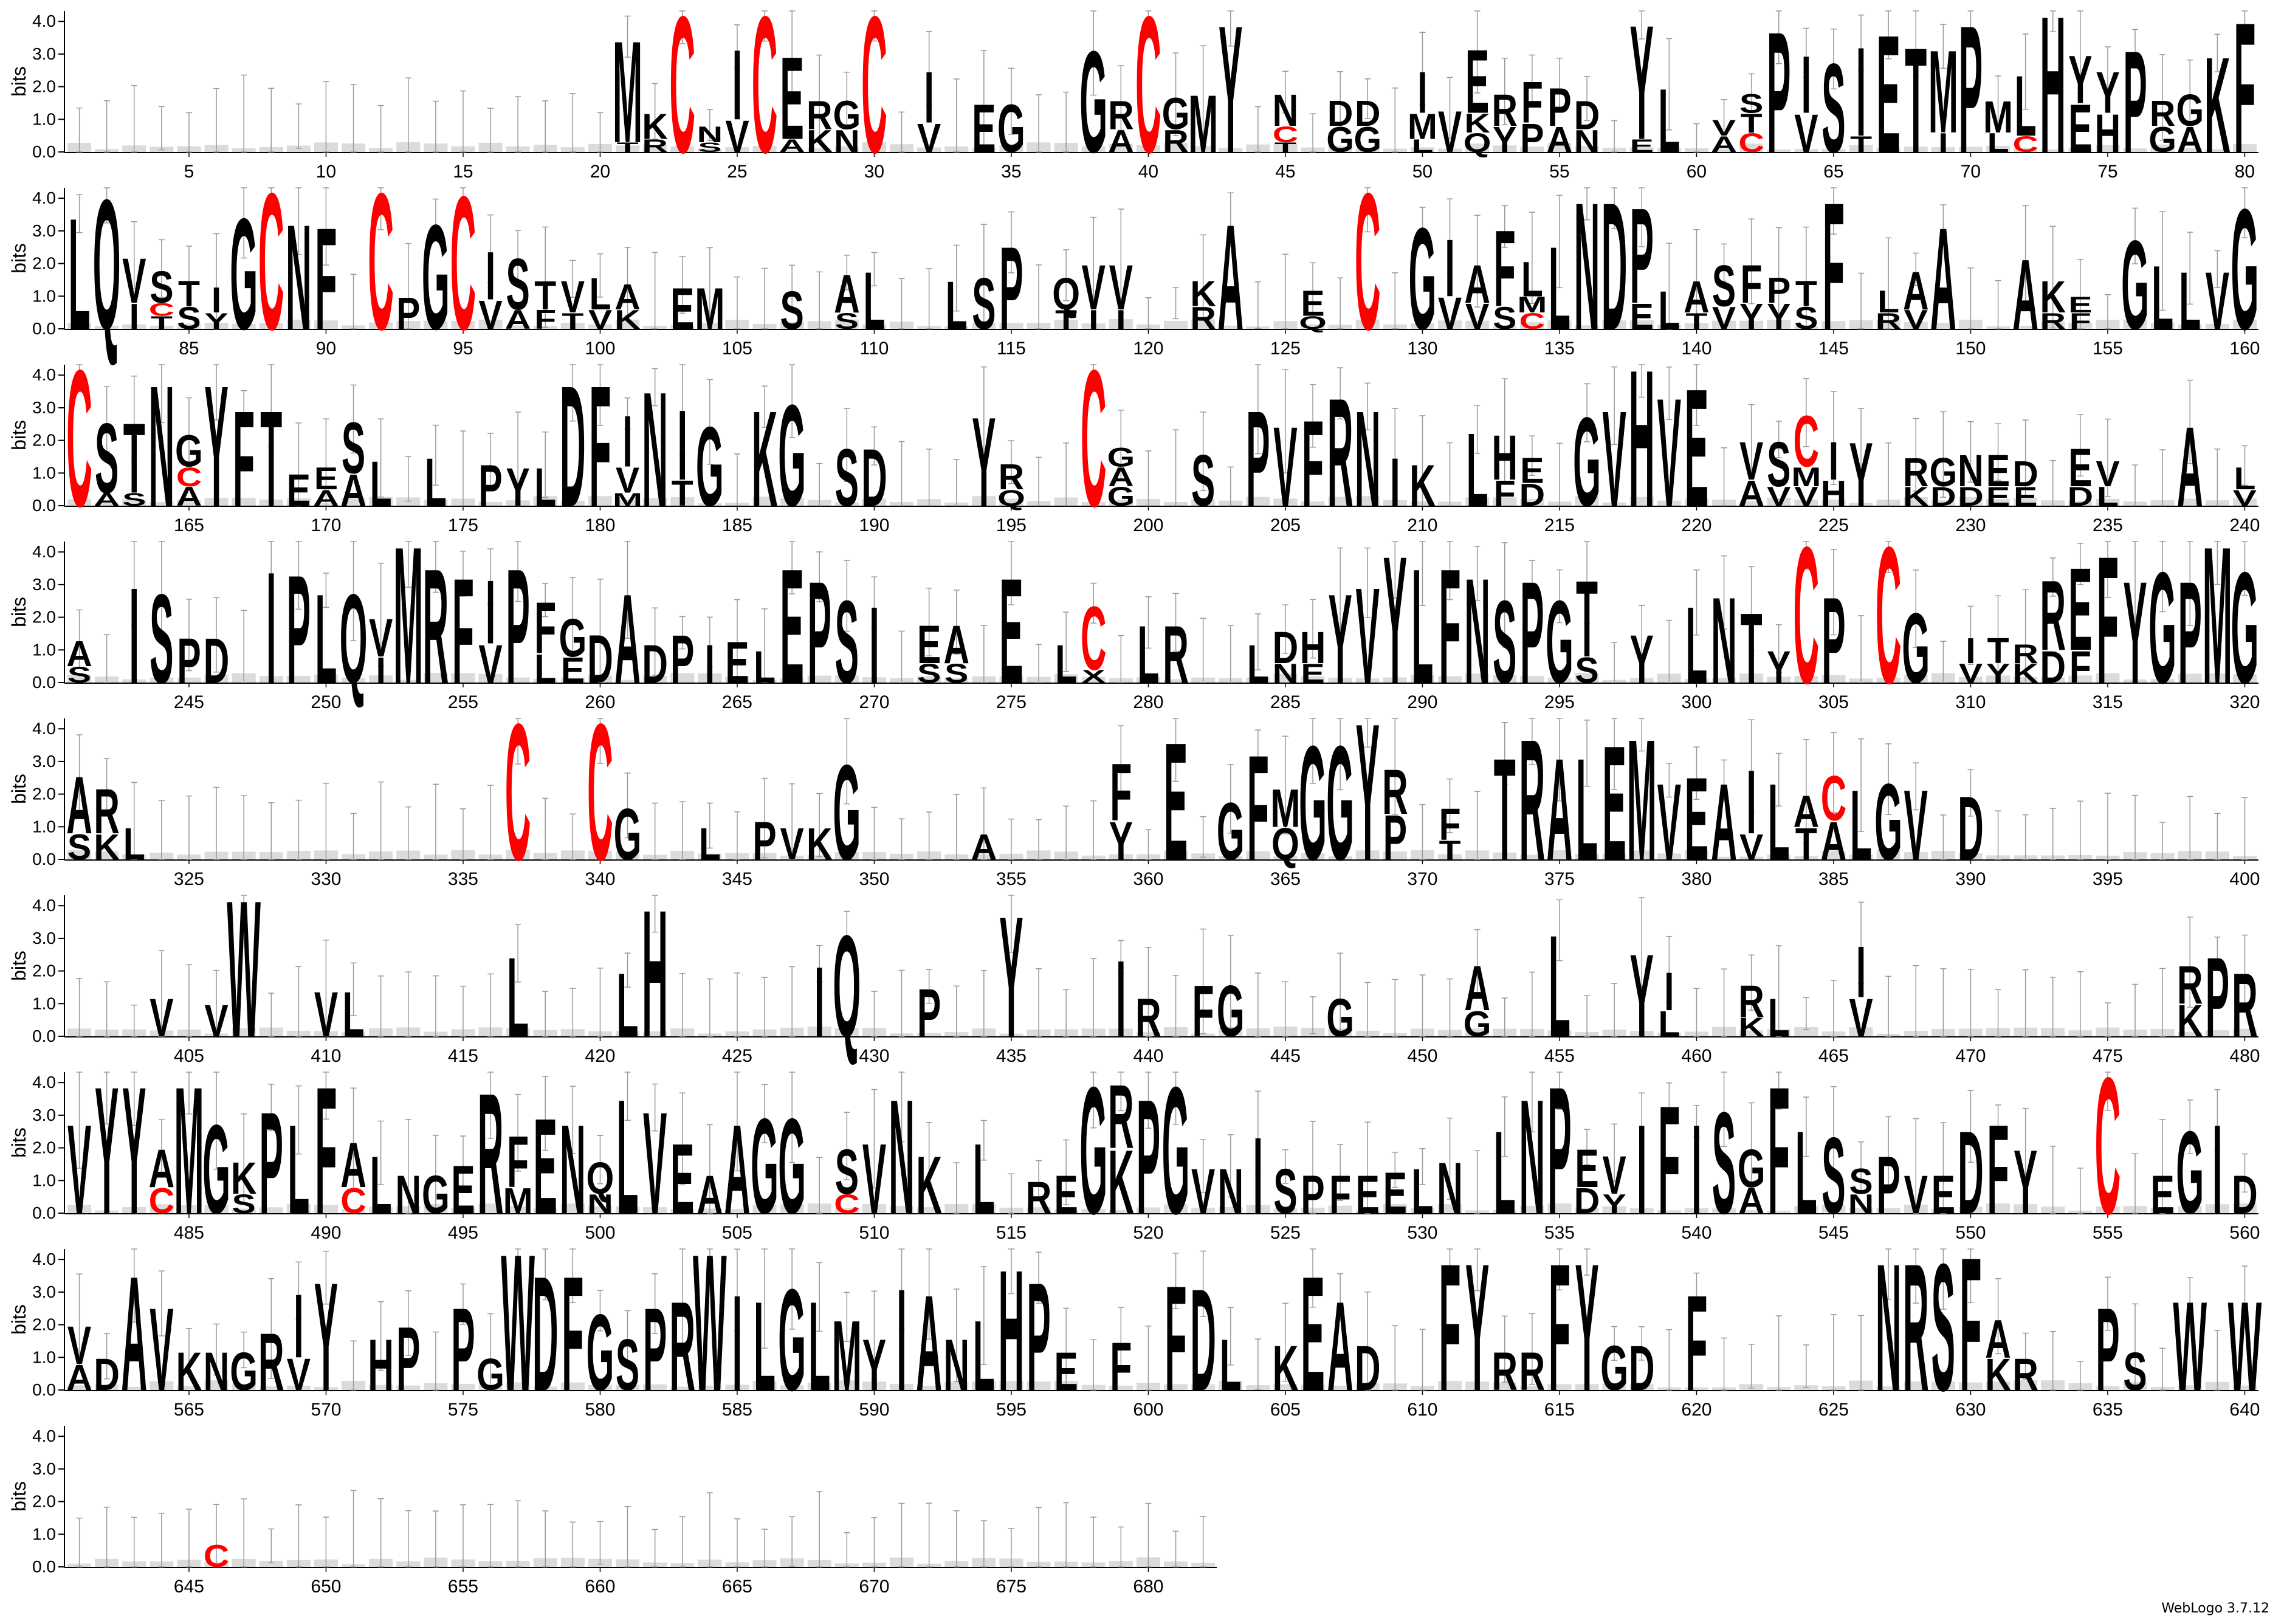 This screenshot has width=2284, height=1624. What do you see at coordinates (19, 1142) in the screenshot?
I see `y-axis-label: bits` at bounding box center [19, 1142].